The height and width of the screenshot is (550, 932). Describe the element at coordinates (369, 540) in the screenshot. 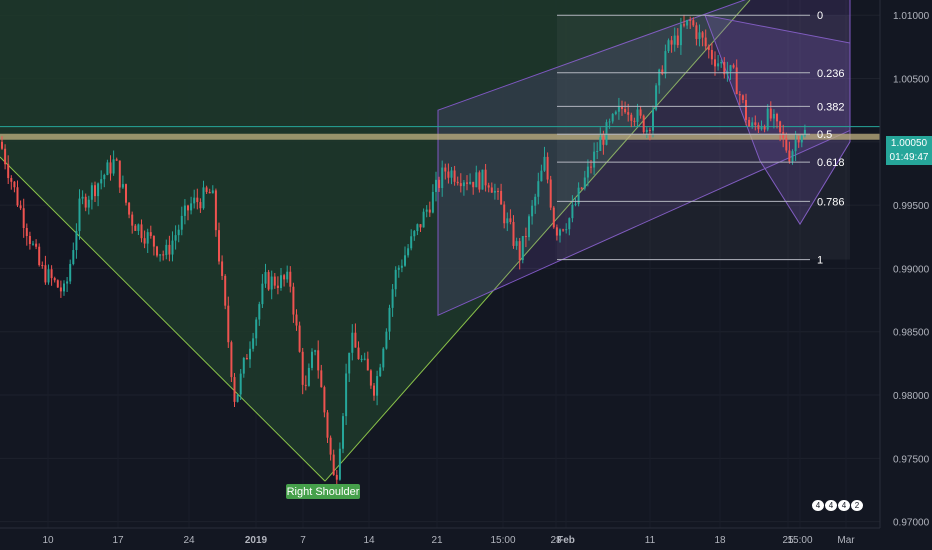

I see `time-tick-label: 14` at that location.